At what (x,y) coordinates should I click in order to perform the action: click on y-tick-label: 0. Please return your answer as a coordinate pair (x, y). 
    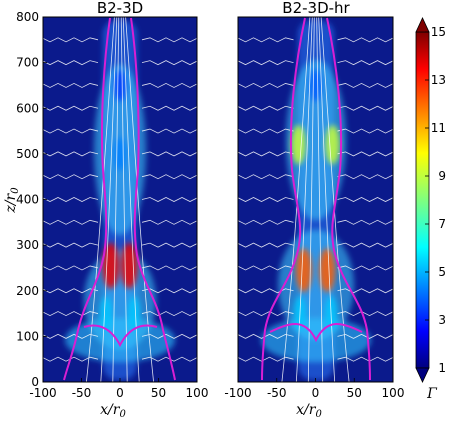
    Looking at the image, I should click on (35, 382).